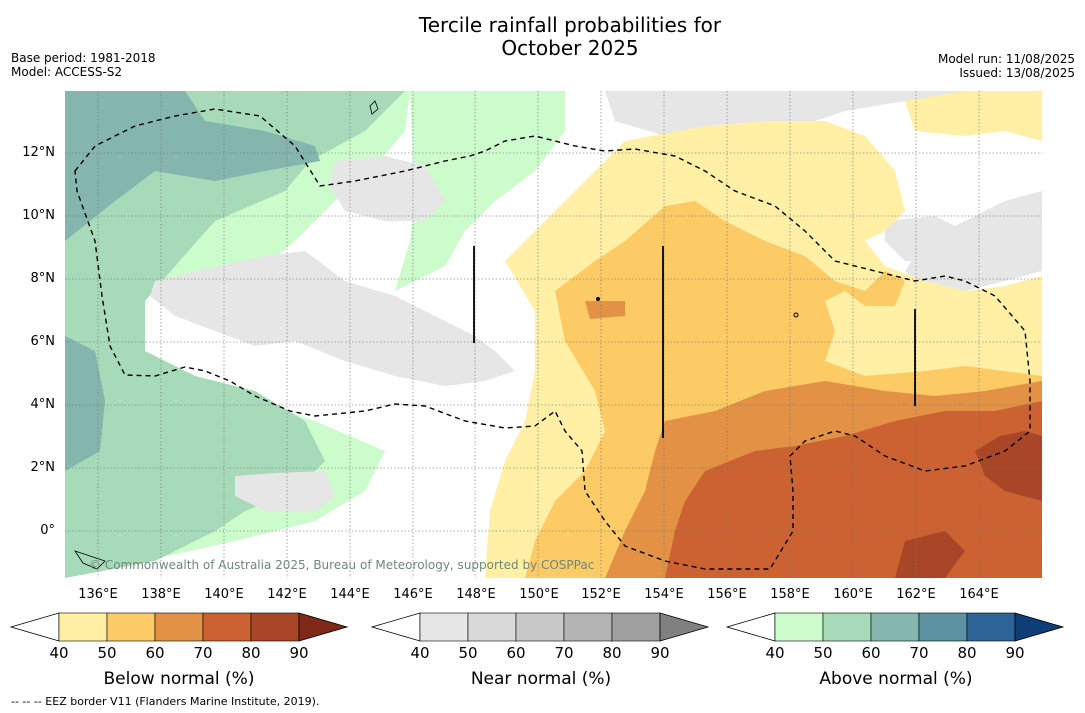 Image resolution: width=1085 pixels, height=713 pixels. What do you see at coordinates (98, 594) in the screenshot?
I see `lon-label: 136°E` at bounding box center [98, 594].